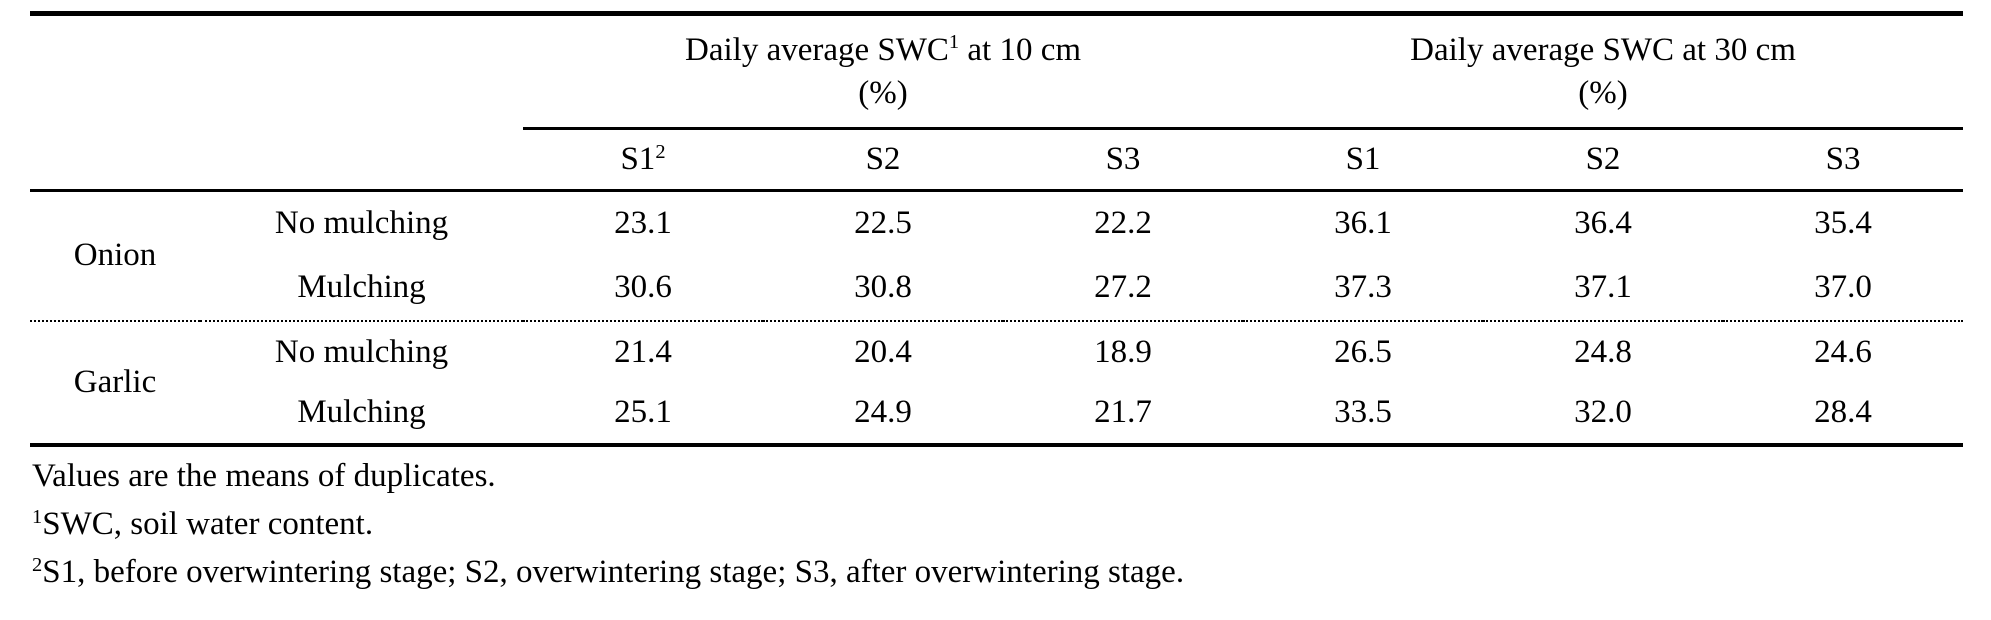  Describe the element at coordinates (1843, 414) in the screenshot. I see `value-cell: 28.4` at that location.